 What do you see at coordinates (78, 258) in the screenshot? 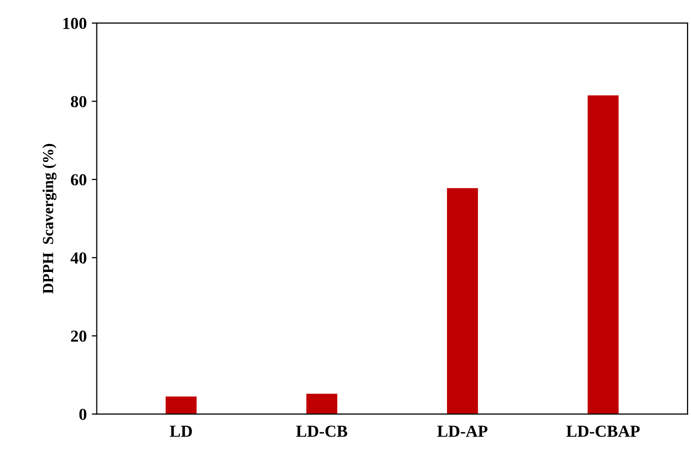
I see `y-tick-label: 40` at bounding box center [78, 258].